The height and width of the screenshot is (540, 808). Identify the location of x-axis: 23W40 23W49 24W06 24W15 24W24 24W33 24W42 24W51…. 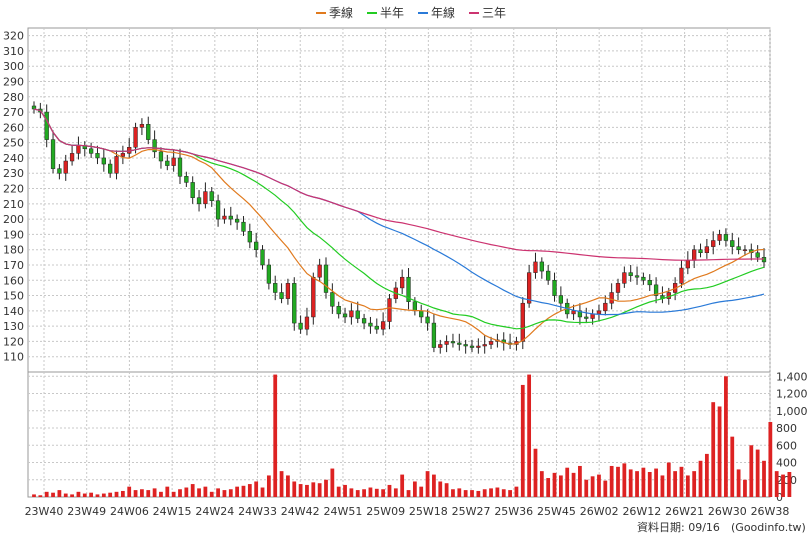
(407, 511).